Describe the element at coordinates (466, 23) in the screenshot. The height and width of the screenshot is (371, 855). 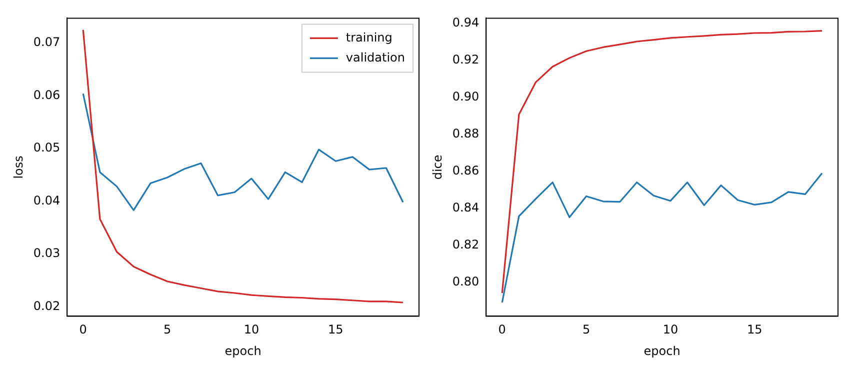
I see `y-tick-label: 0.94` at that location.